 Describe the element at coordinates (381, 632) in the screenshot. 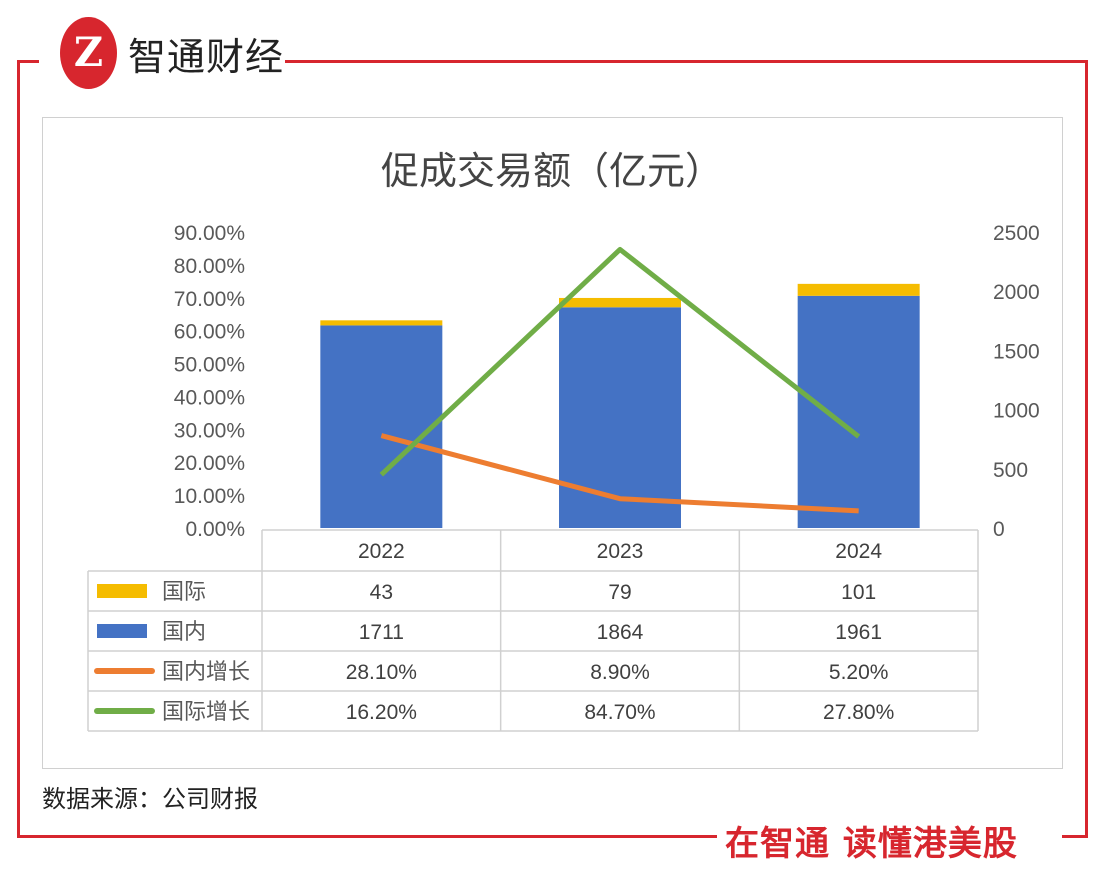

I see `table-cell: 1711` at that location.